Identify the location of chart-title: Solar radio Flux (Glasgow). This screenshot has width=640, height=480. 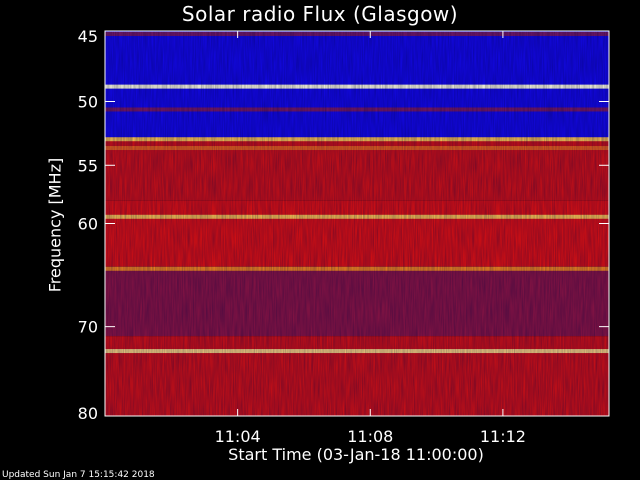
(320, 14).